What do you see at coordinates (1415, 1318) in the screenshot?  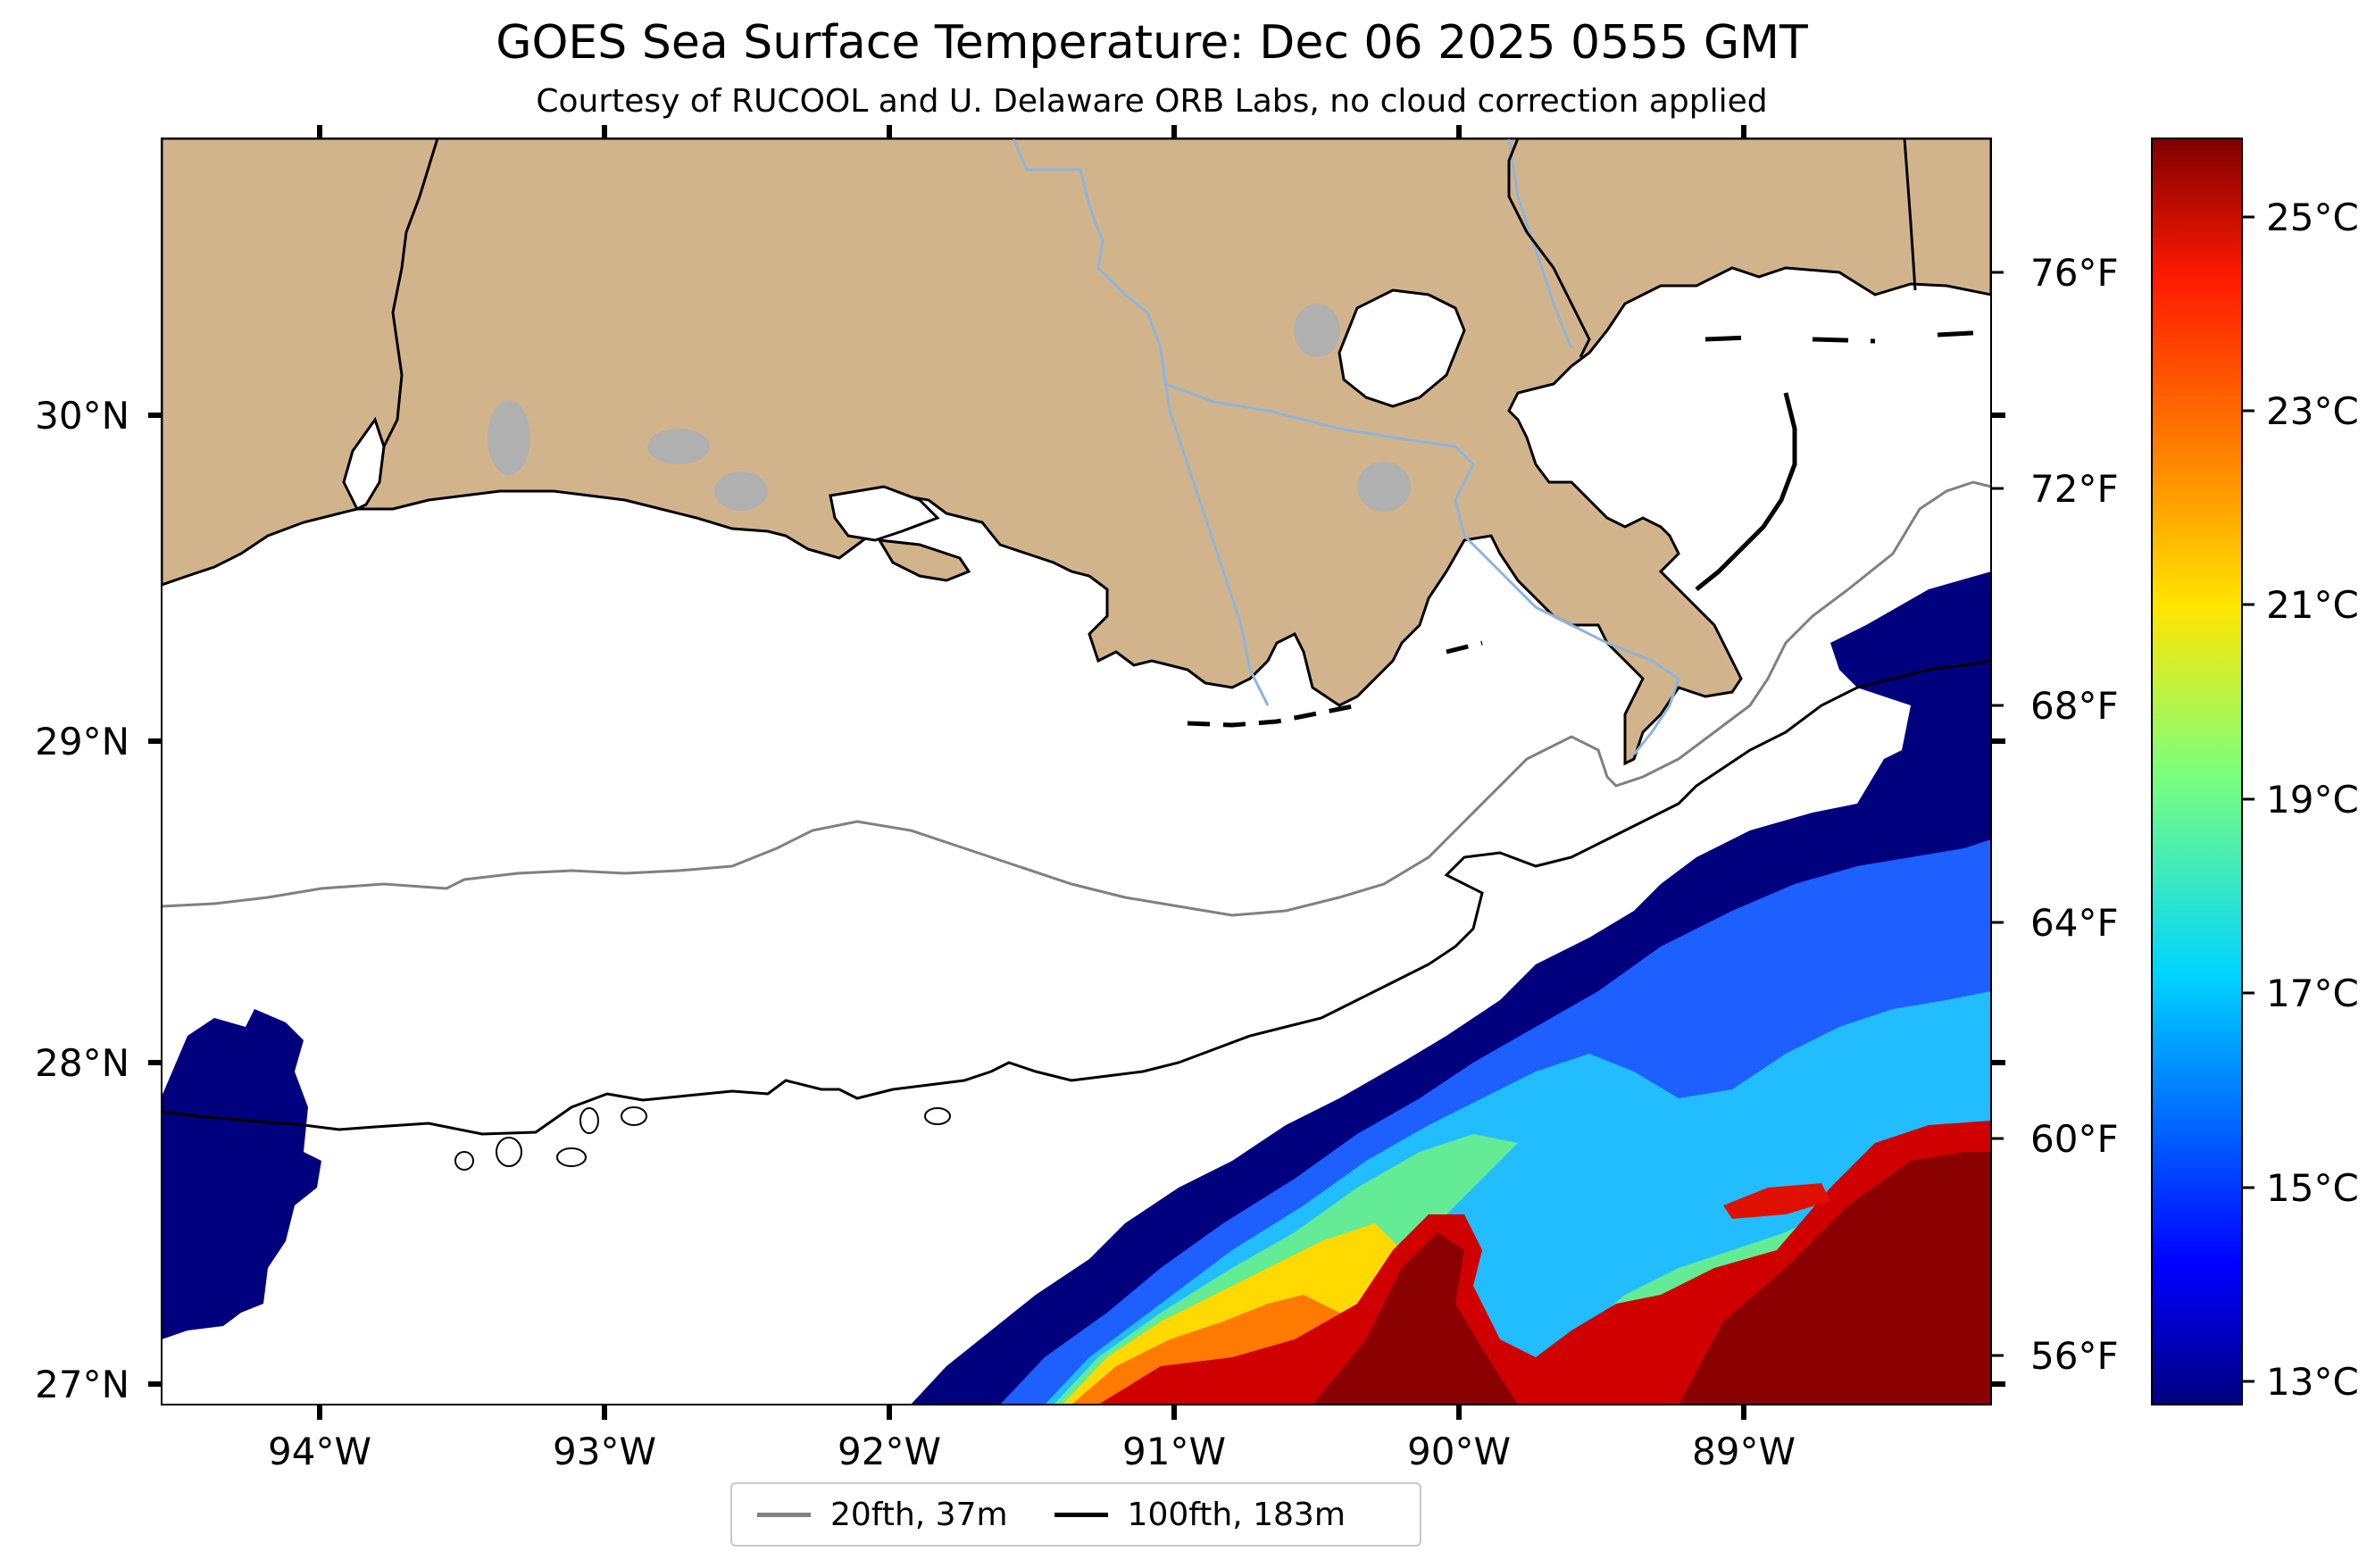 I see `sst-hot-core` at bounding box center [1415, 1318].